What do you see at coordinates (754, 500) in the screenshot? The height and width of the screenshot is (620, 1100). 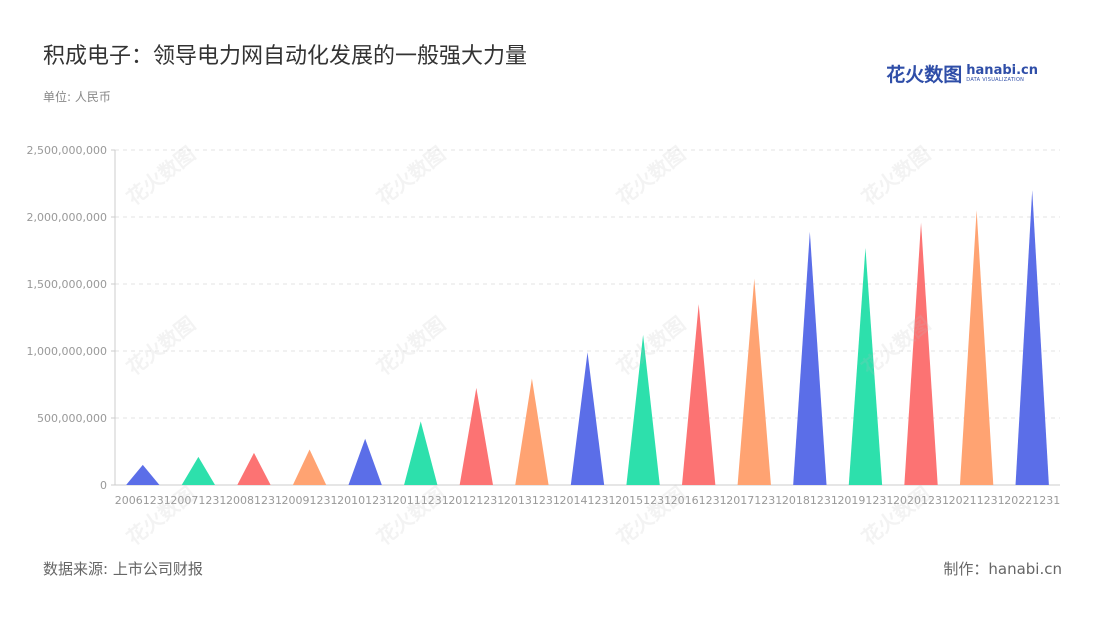 I see `x-tick-label: 20171231` at bounding box center [754, 500].